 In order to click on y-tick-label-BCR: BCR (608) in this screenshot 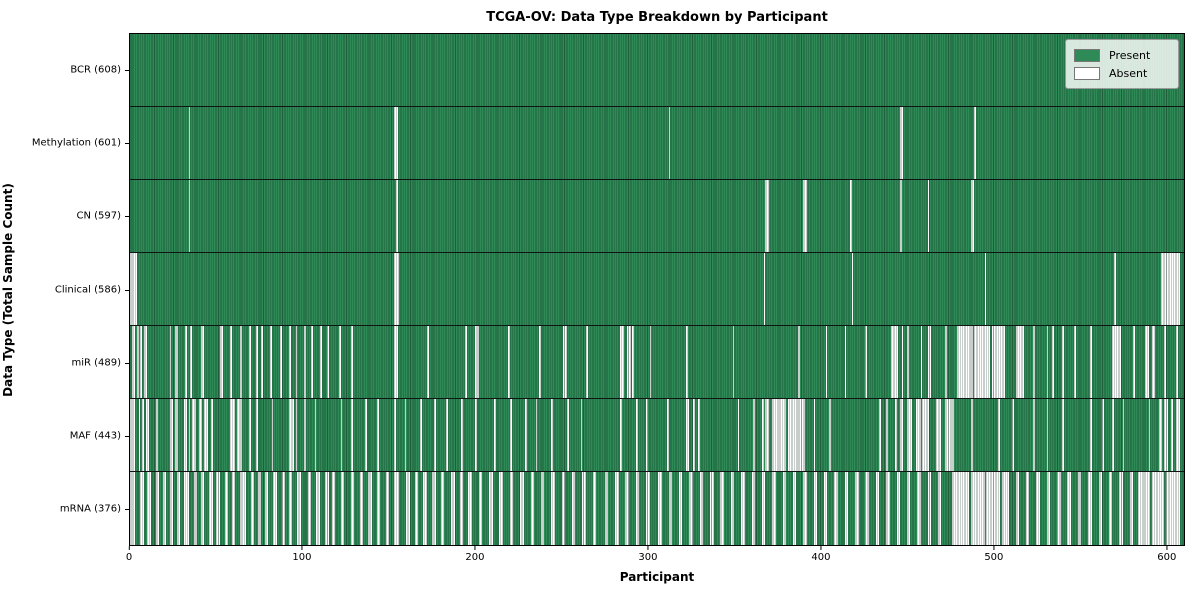, I will do `click(95, 70)`.